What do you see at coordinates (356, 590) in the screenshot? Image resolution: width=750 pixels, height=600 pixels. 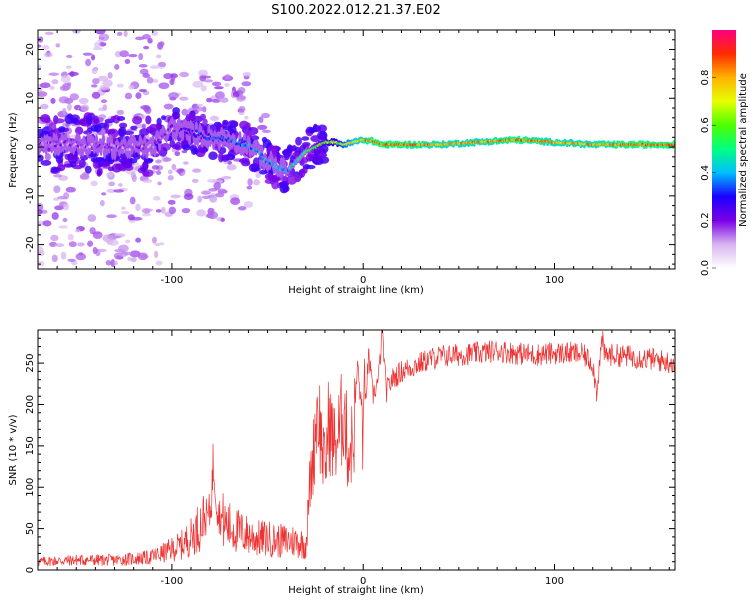 I see `snr-xlabel: Height of straight line (km)` at bounding box center [356, 590].